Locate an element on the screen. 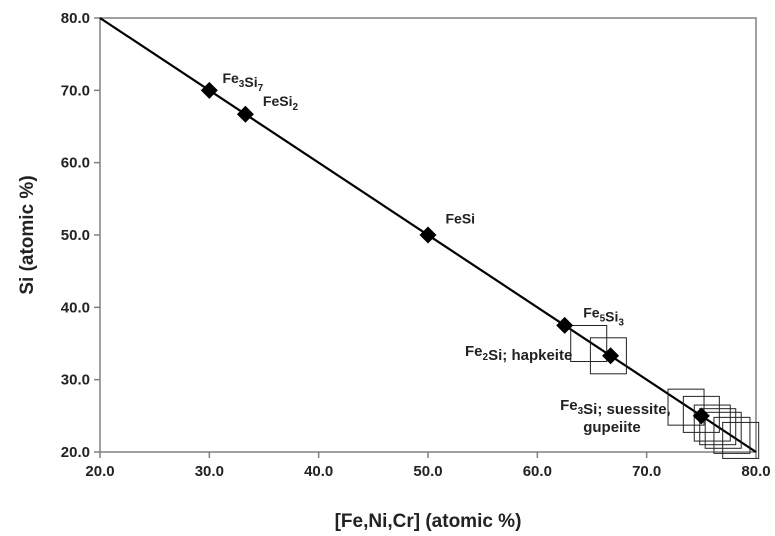  annotation-label-line2: gupeiite is located at coordinates (612, 427).